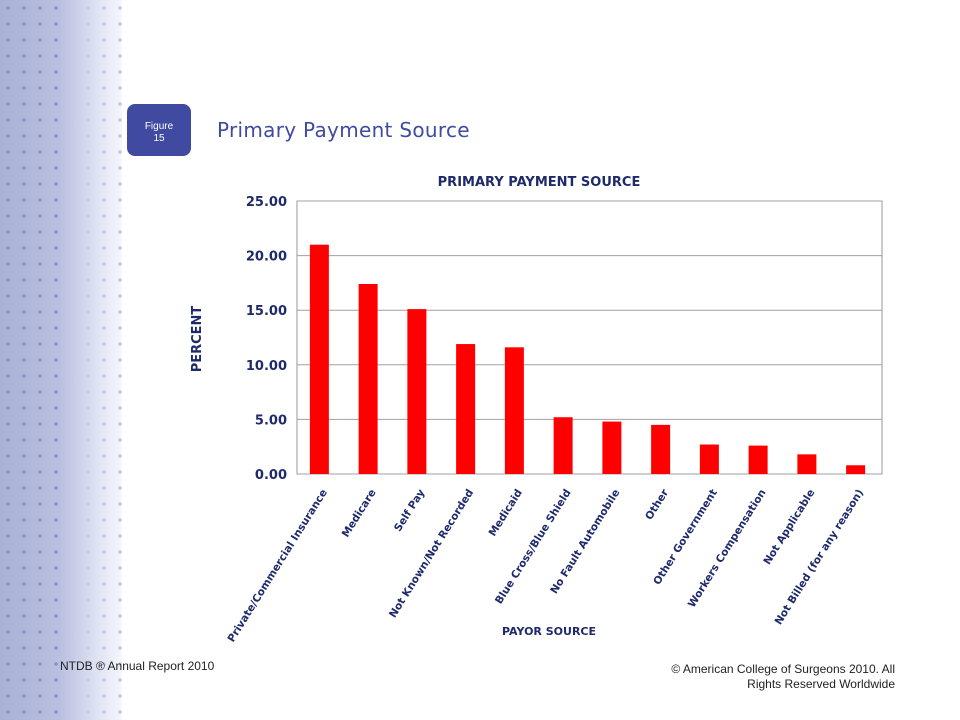 The width and height of the screenshot is (960, 720). I want to click on y-tick-label: 5.00, so click(271, 420).